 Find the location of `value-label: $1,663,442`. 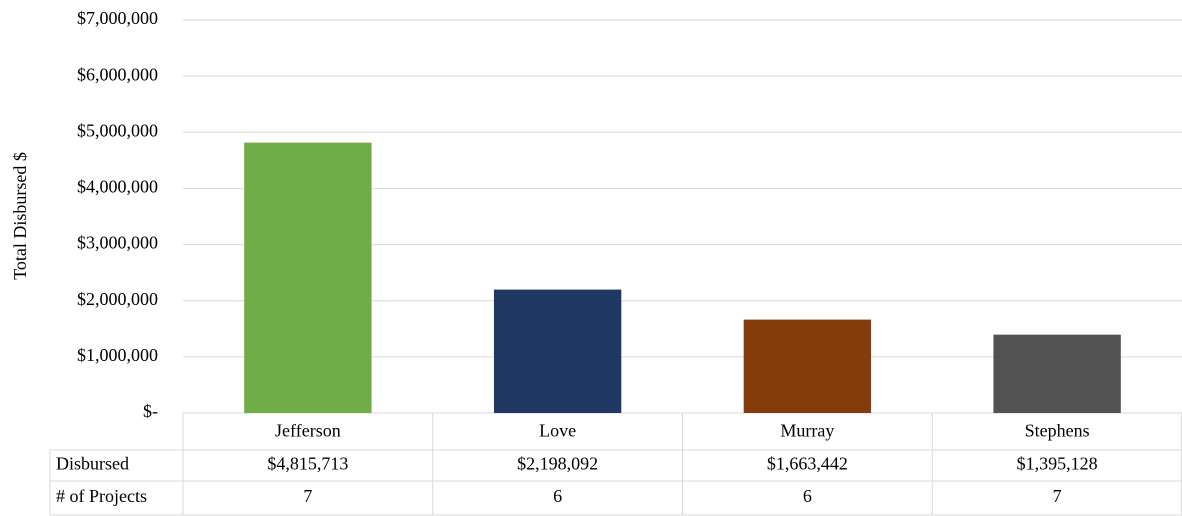

value-label: $1,663,442 is located at coordinates (807, 464).